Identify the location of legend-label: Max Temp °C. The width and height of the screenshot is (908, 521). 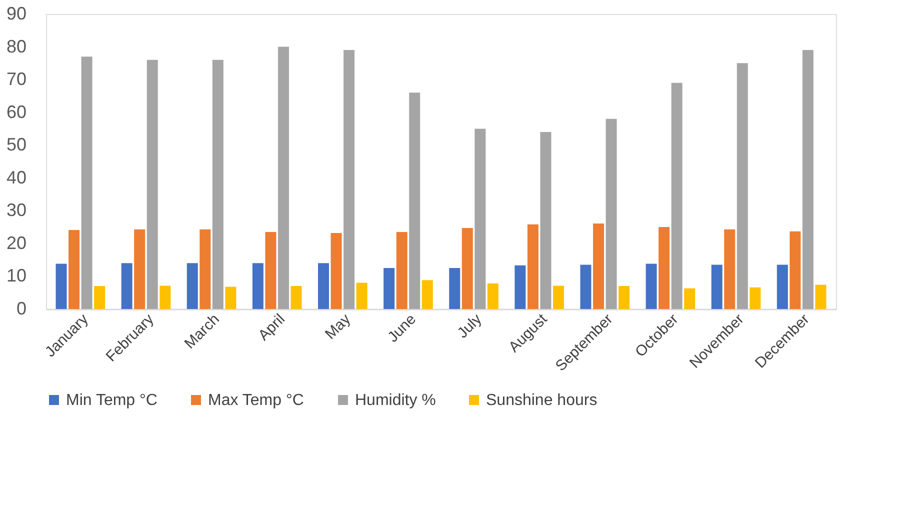
(256, 400).